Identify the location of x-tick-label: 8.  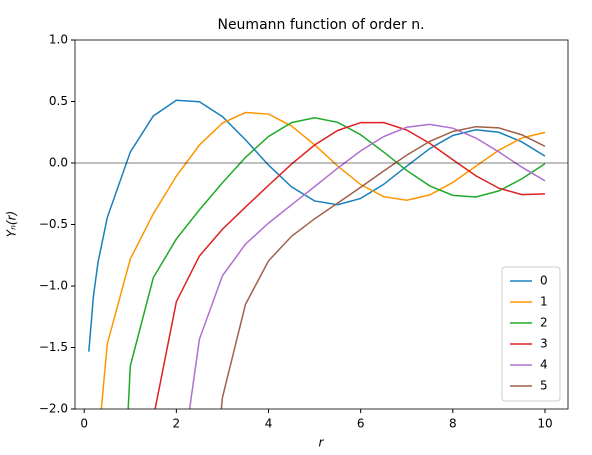
(453, 424).